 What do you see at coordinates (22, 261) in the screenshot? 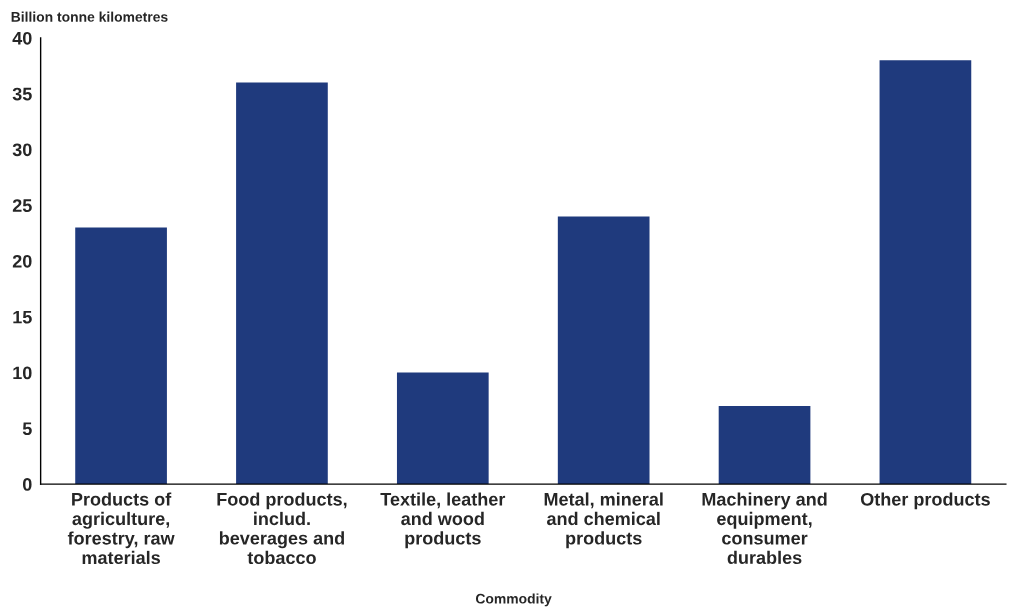
I see `y-tick-label: 20` at bounding box center [22, 261].